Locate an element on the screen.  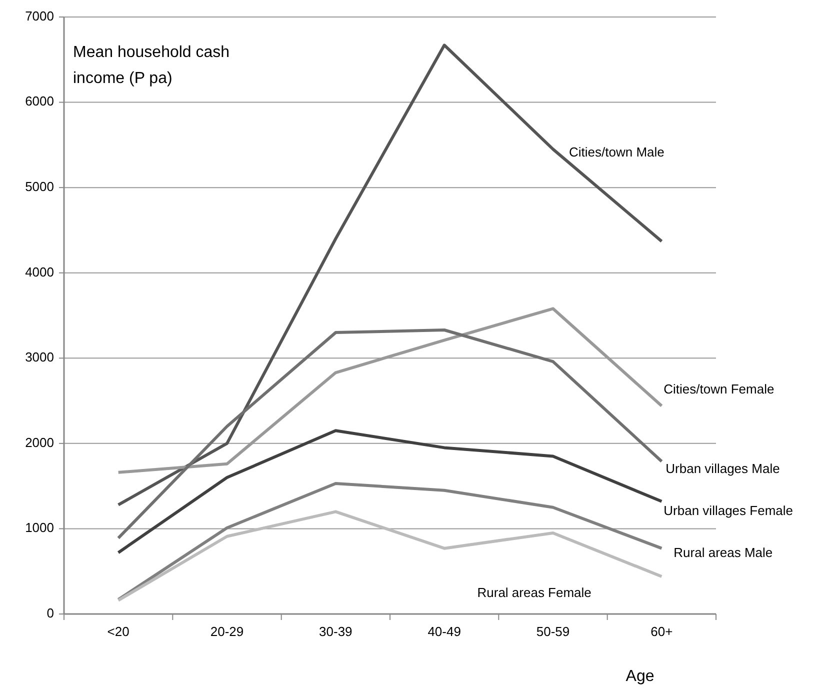
y-tick-label: 1000 is located at coordinates (39, 528).